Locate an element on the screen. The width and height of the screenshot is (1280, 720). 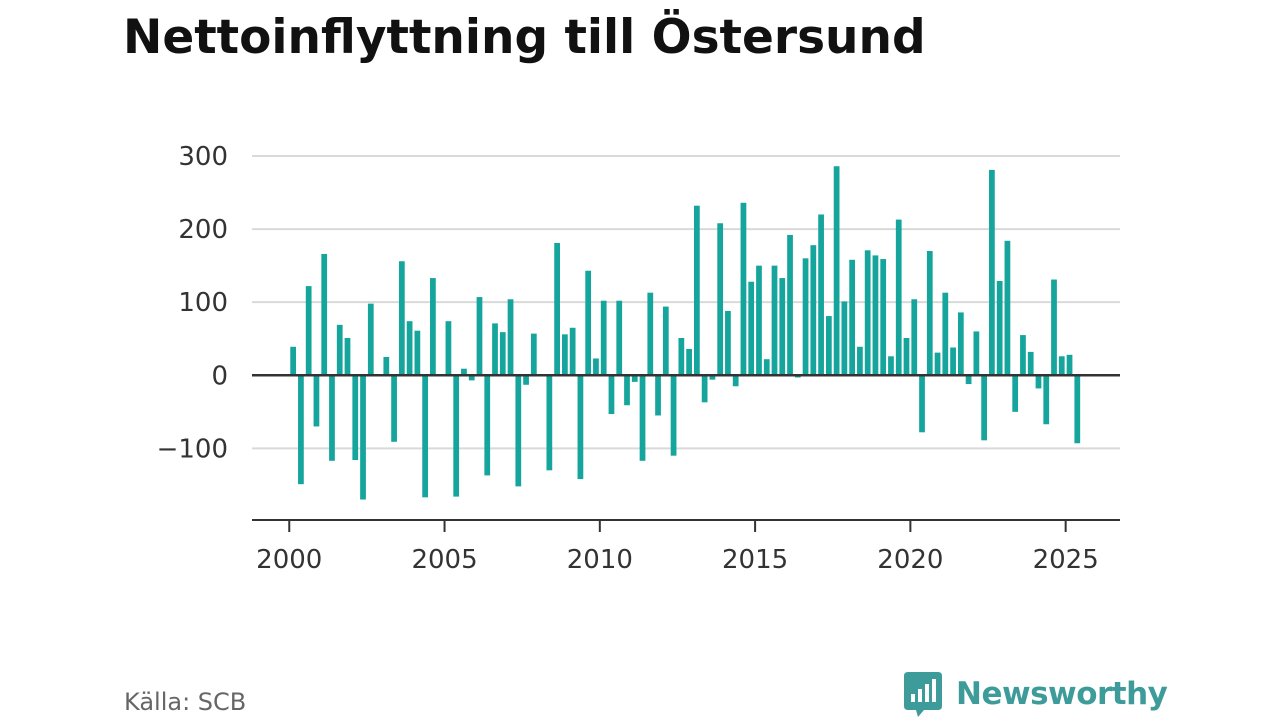
y-tick-label: 0 is located at coordinates (219, 376).